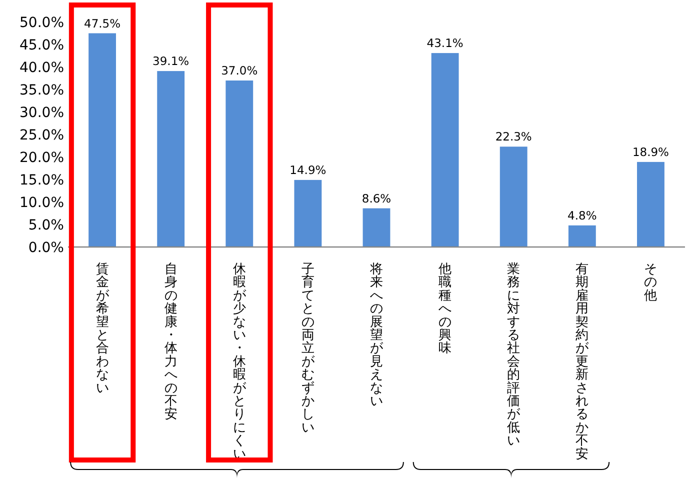 The width and height of the screenshot is (700, 484). What do you see at coordinates (582, 362) in the screenshot?
I see `category-label: 有期雇用契約が更新されるか不安` at bounding box center [582, 362].